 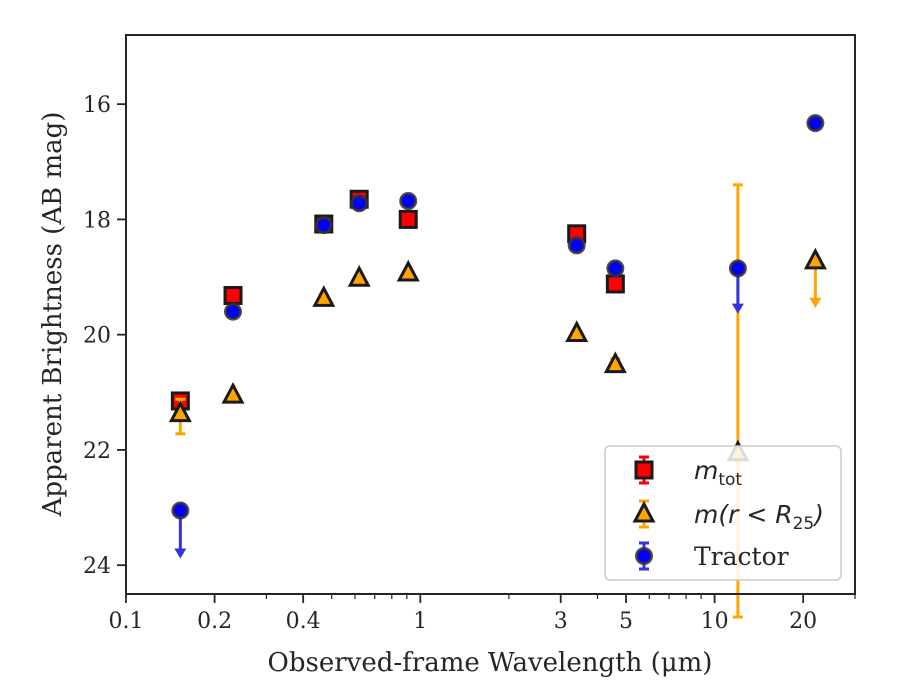 I want to click on y-tick-label: 20, so click(x=97, y=336).